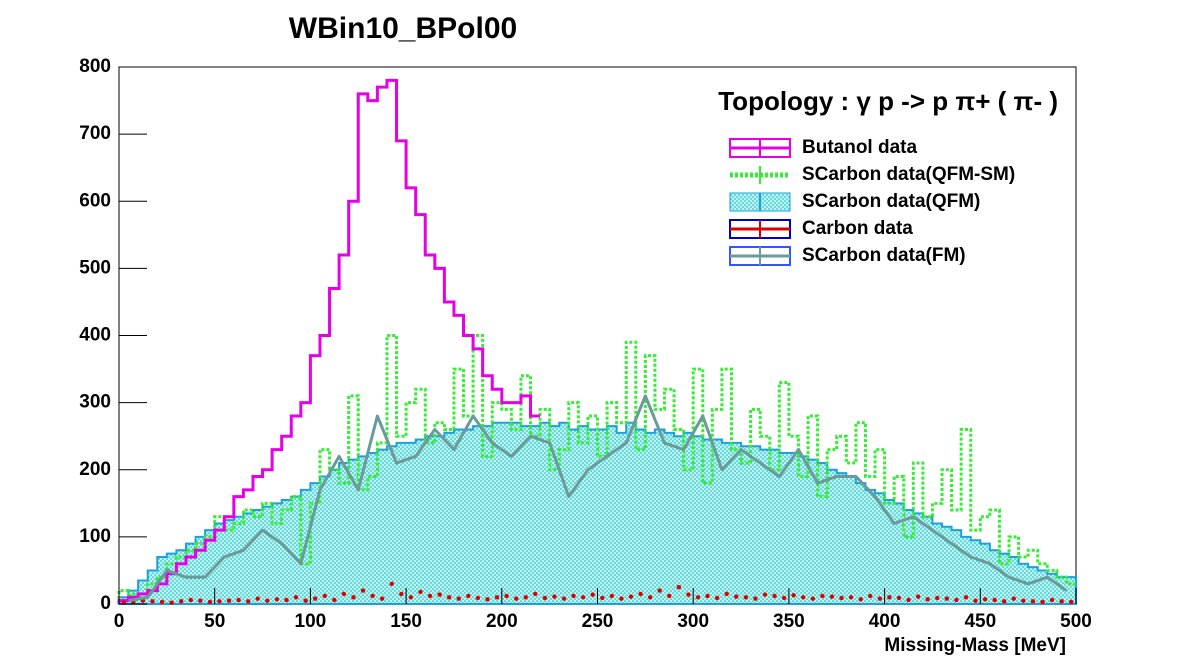  I want to click on chart-title: WBin10_BPol00, so click(403, 28).